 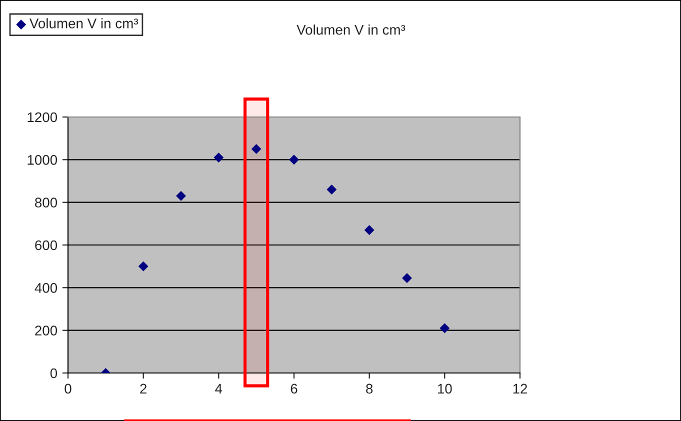 What do you see at coordinates (46, 203) in the screenshot?
I see `y-tick-label: 800` at bounding box center [46, 203].